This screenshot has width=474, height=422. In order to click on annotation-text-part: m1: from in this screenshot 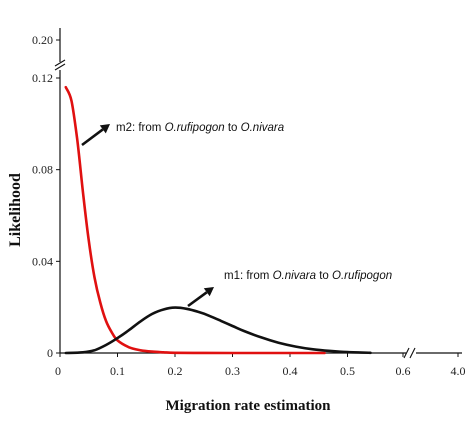, I will do `click(248, 276)`.